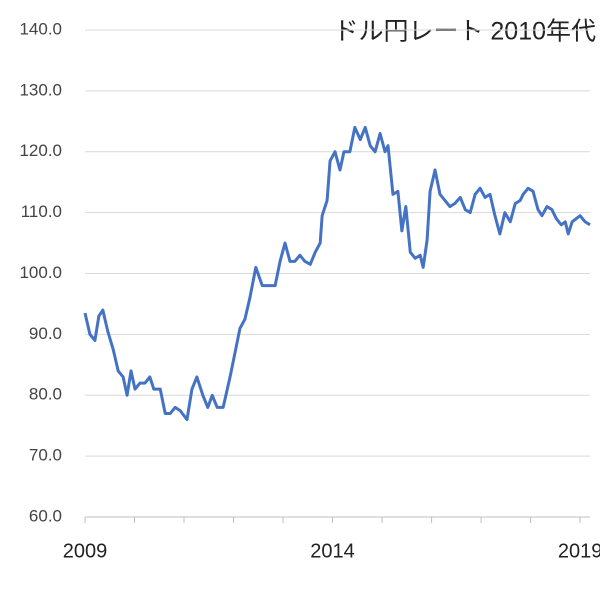  Describe the element at coordinates (579, 551) in the screenshot. I see `x-tick-label: 2019` at that location.